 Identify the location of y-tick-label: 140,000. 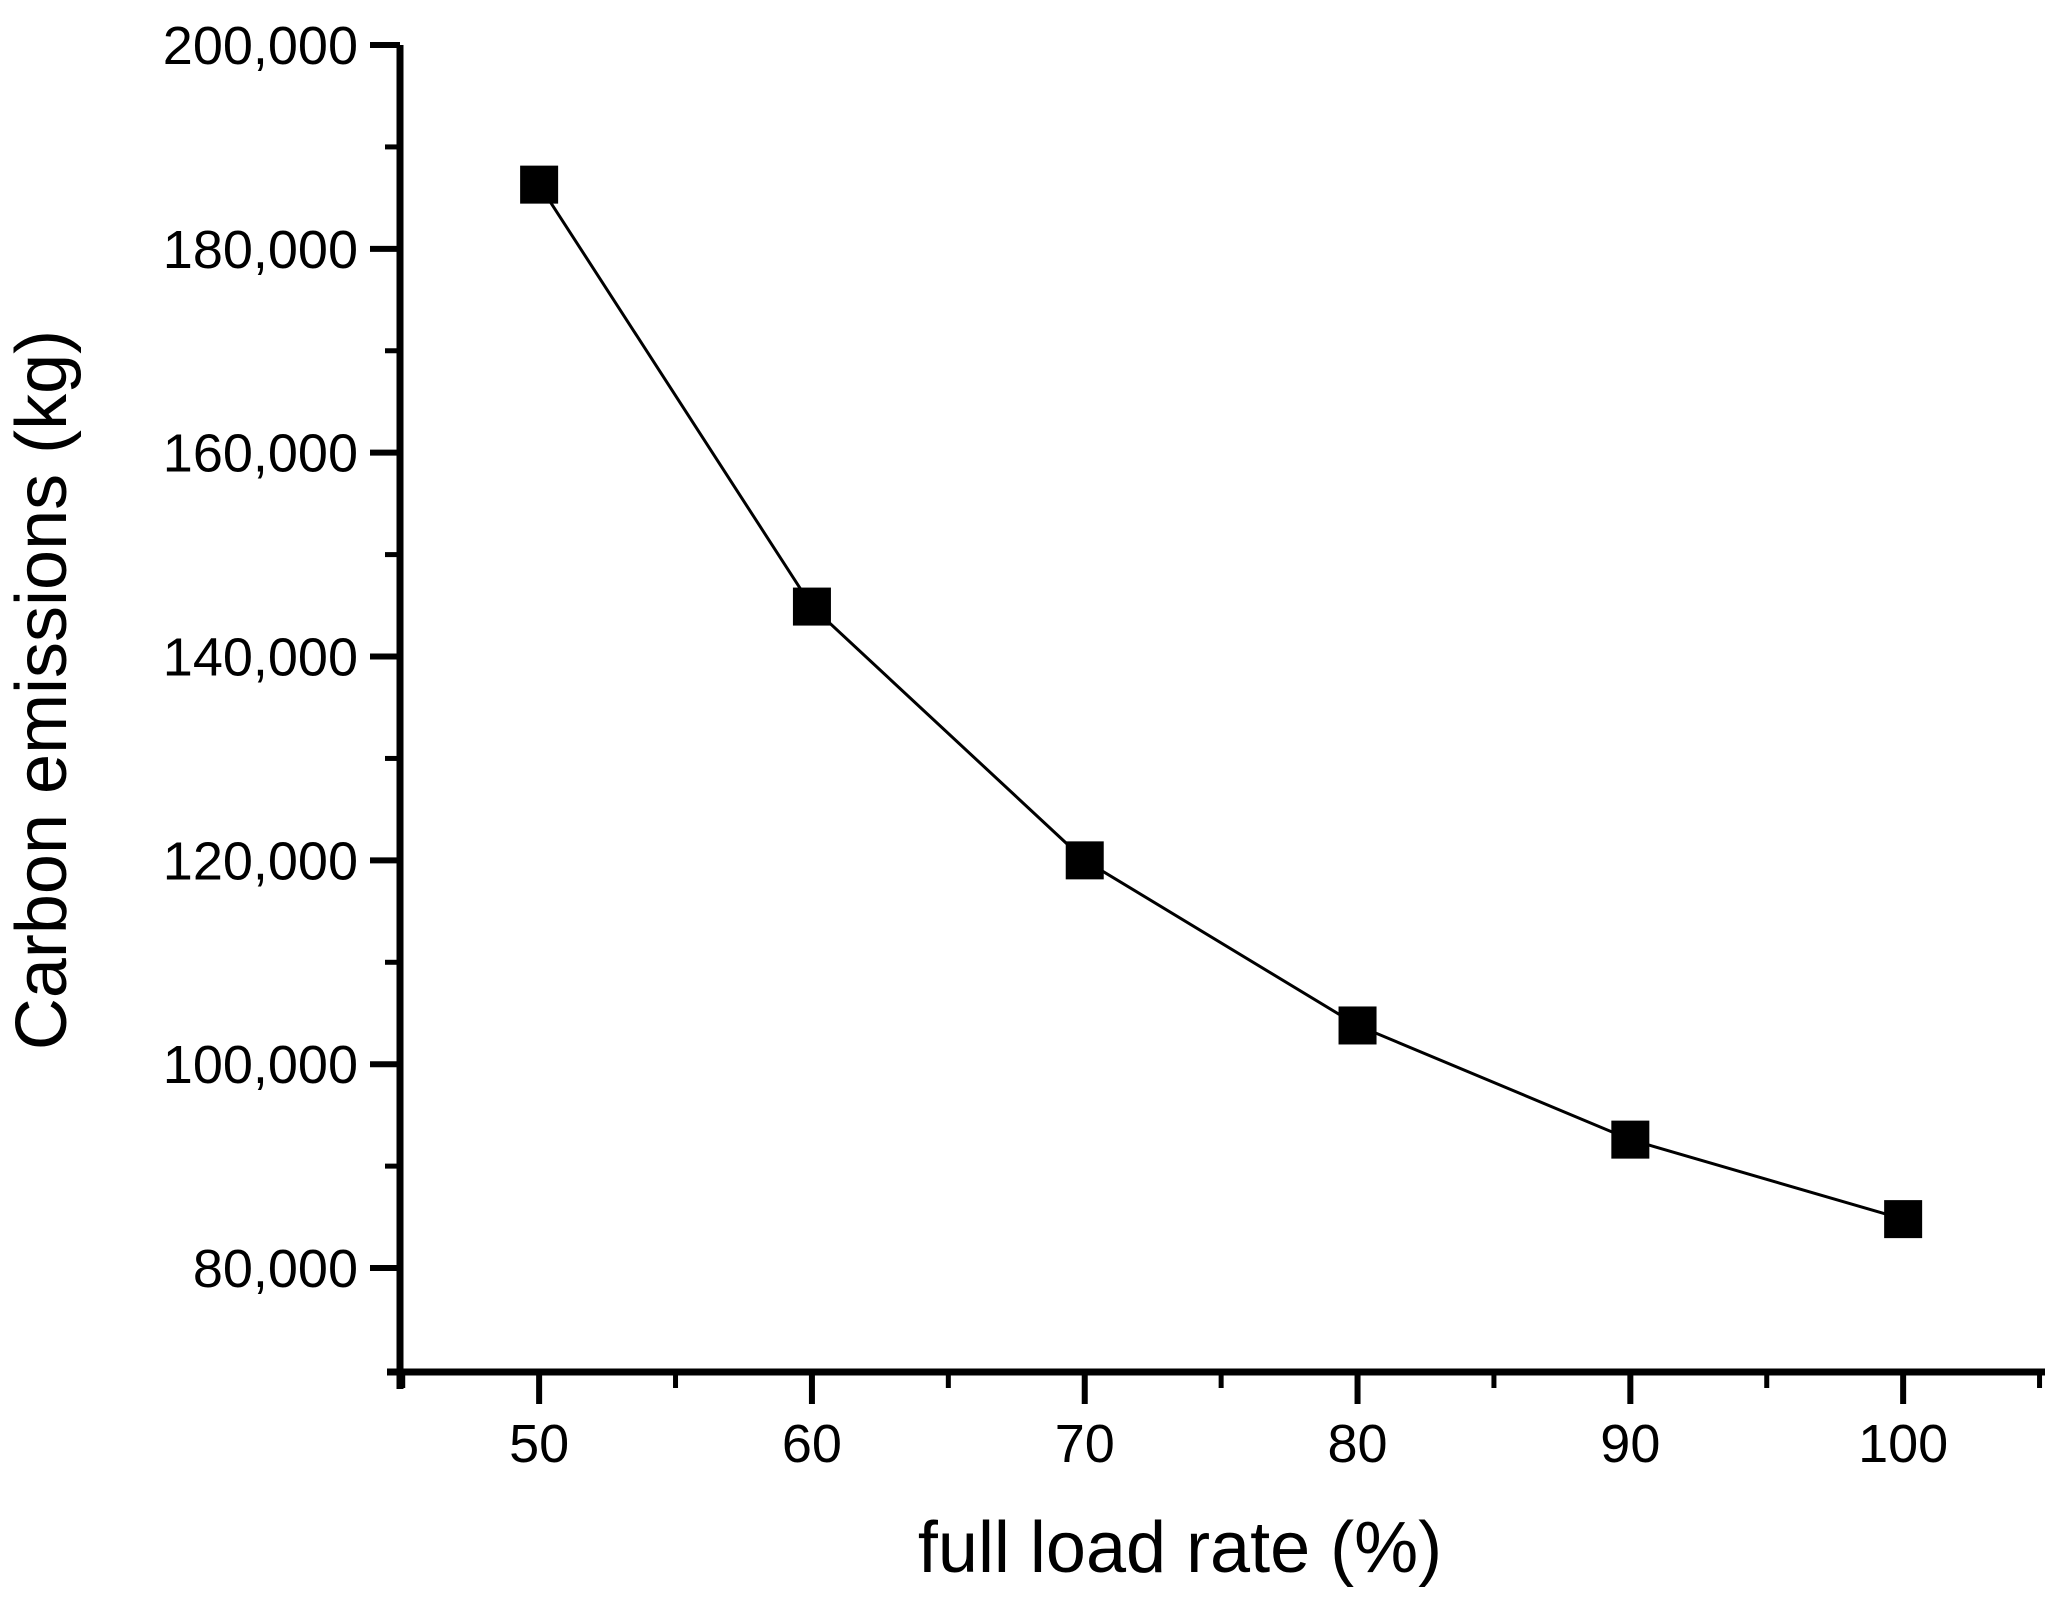
(260, 658).